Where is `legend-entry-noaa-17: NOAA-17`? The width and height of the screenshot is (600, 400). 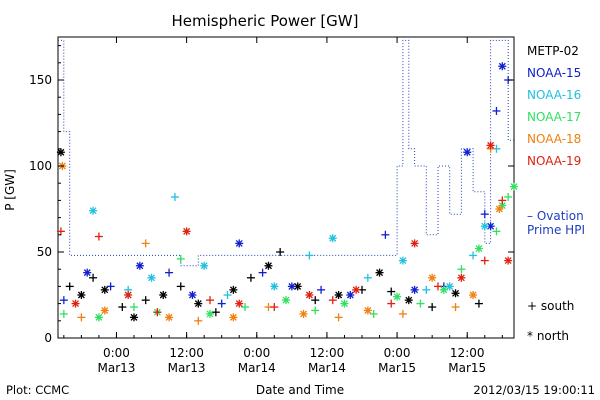
legend-entry-noaa-17: NOAA-17 is located at coordinates (554, 117).